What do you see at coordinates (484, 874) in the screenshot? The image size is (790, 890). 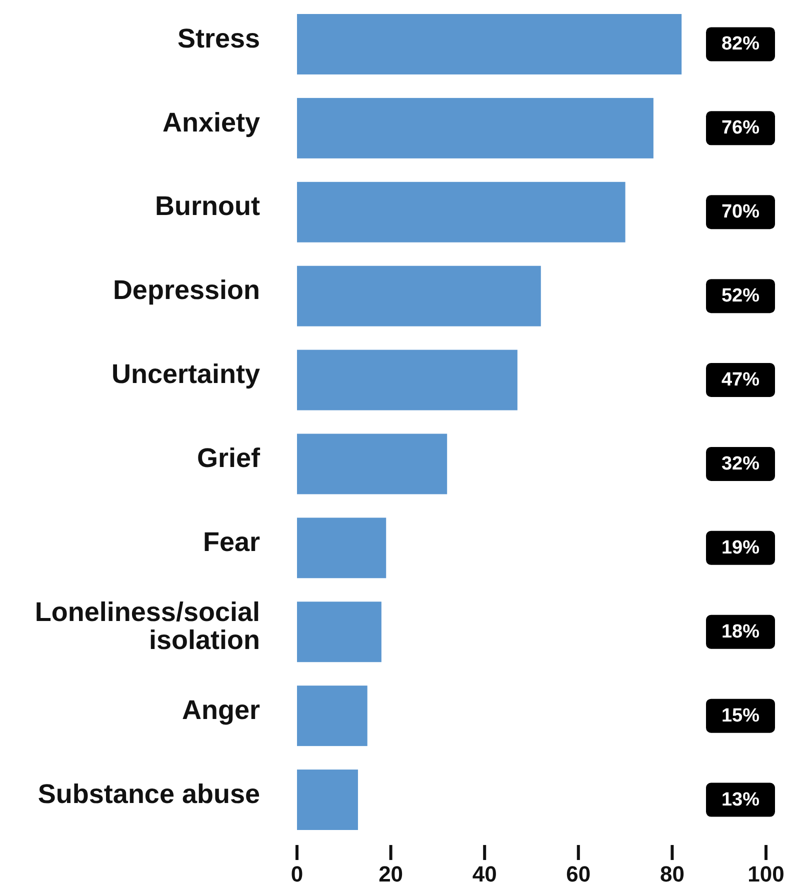 I see `x-tick-label: 40` at bounding box center [484, 874].